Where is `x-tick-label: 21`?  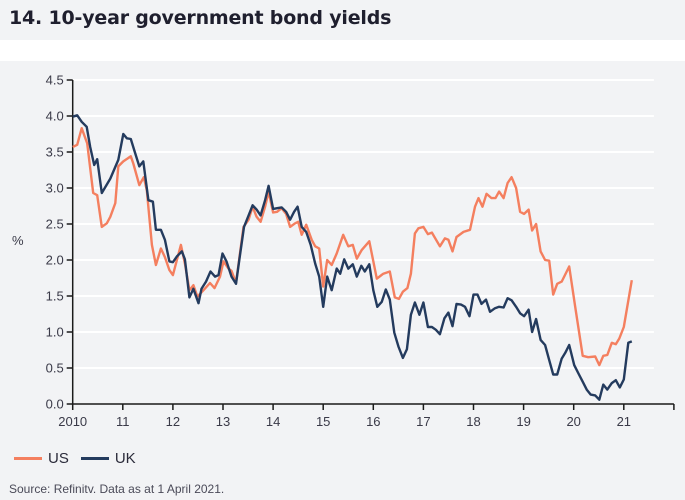
x-tick-label: 21 is located at coordinates (624, 421).